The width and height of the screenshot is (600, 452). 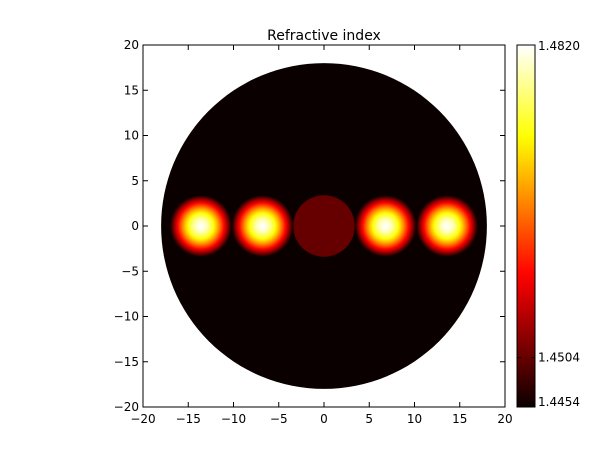 I want to click on y-tick-label: −10, so click(x=126, y=317).